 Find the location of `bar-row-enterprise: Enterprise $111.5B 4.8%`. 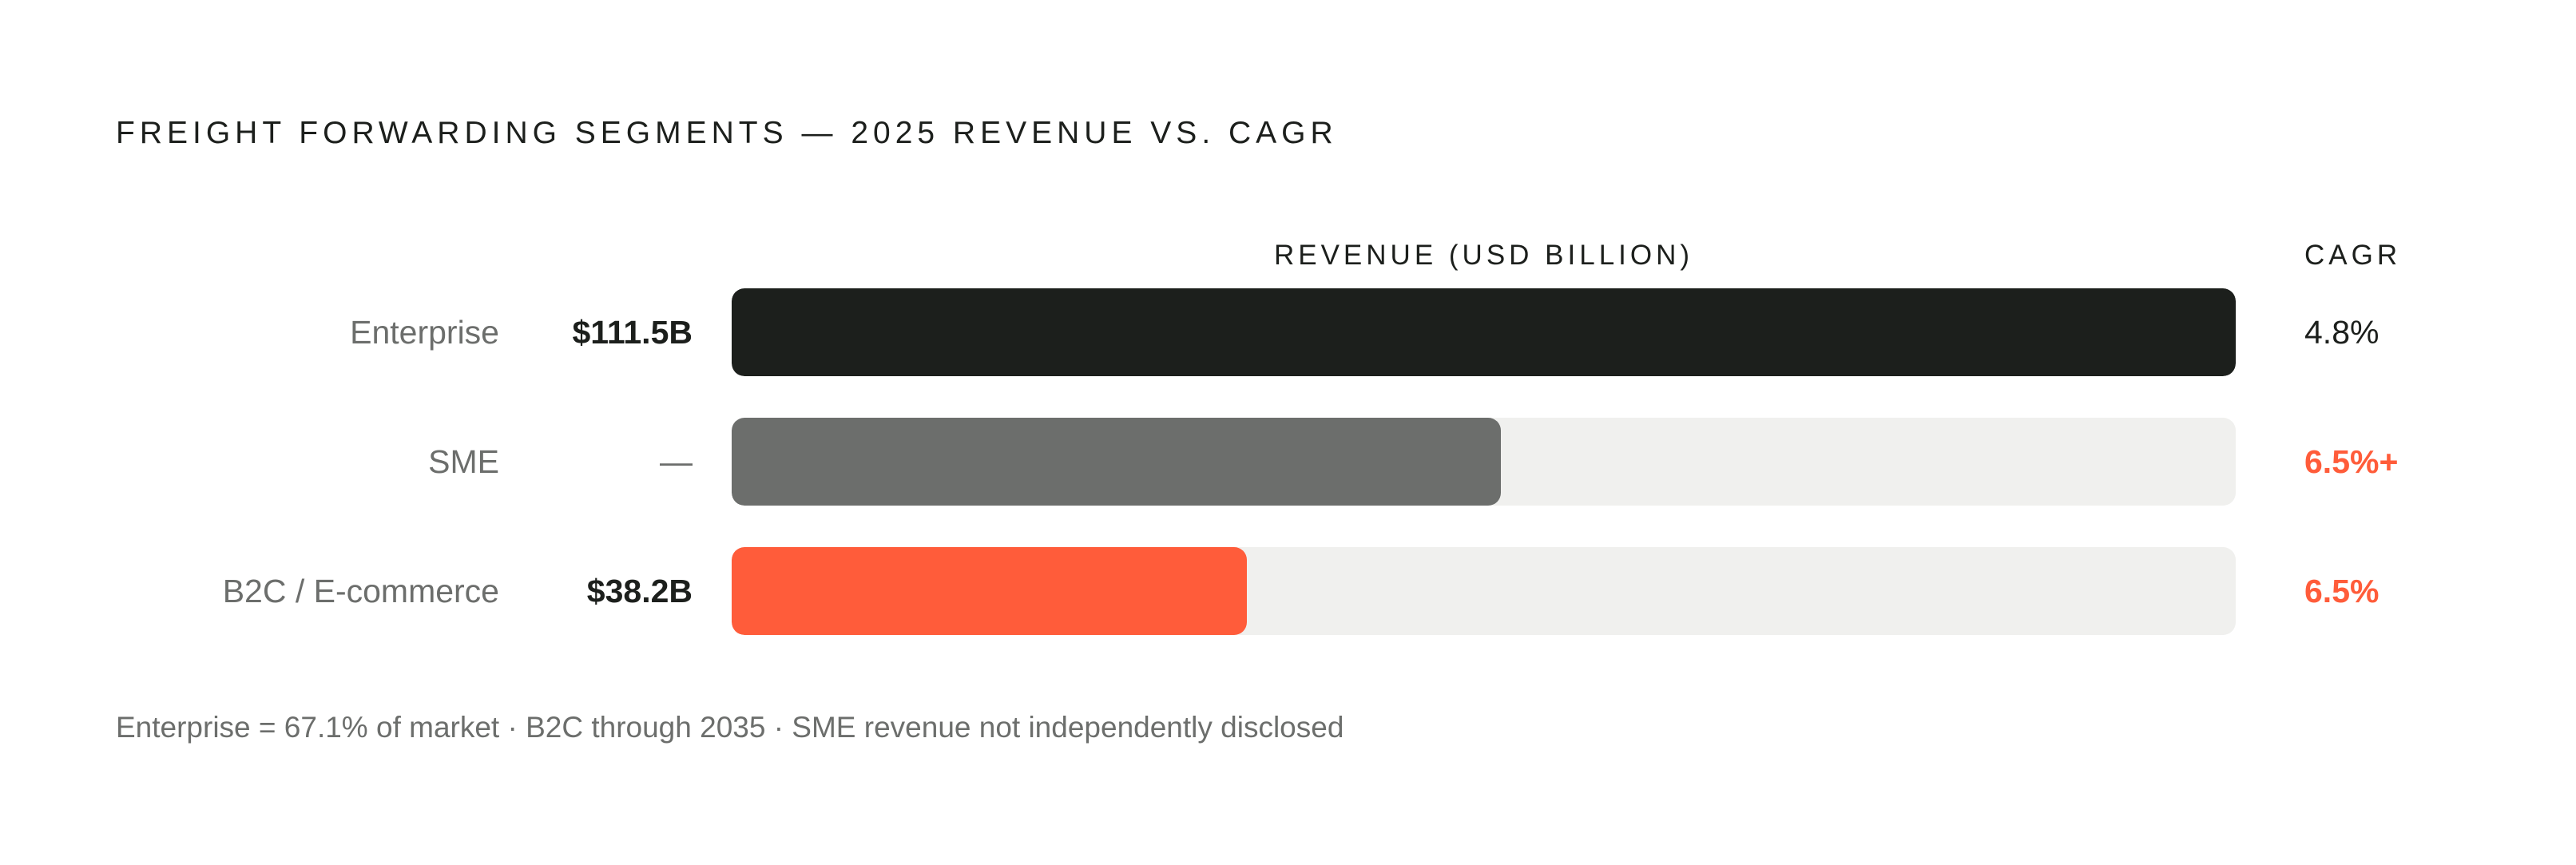

bar-row-enterprise: Enterprise $111.5B 4.8% is located at coordinates (1288, 332).